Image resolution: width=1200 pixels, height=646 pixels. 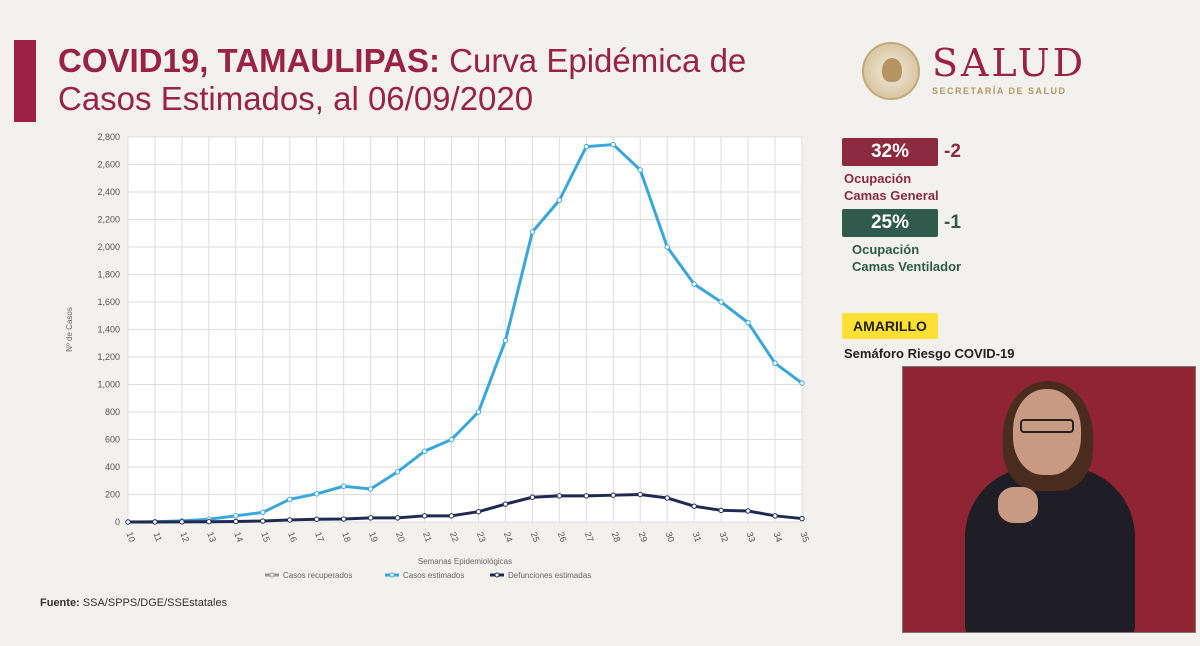 What do you see at coordinates (346, 537) in the screenshot?
I see `x-tick-label: 18` at bounding box center [346, 537].